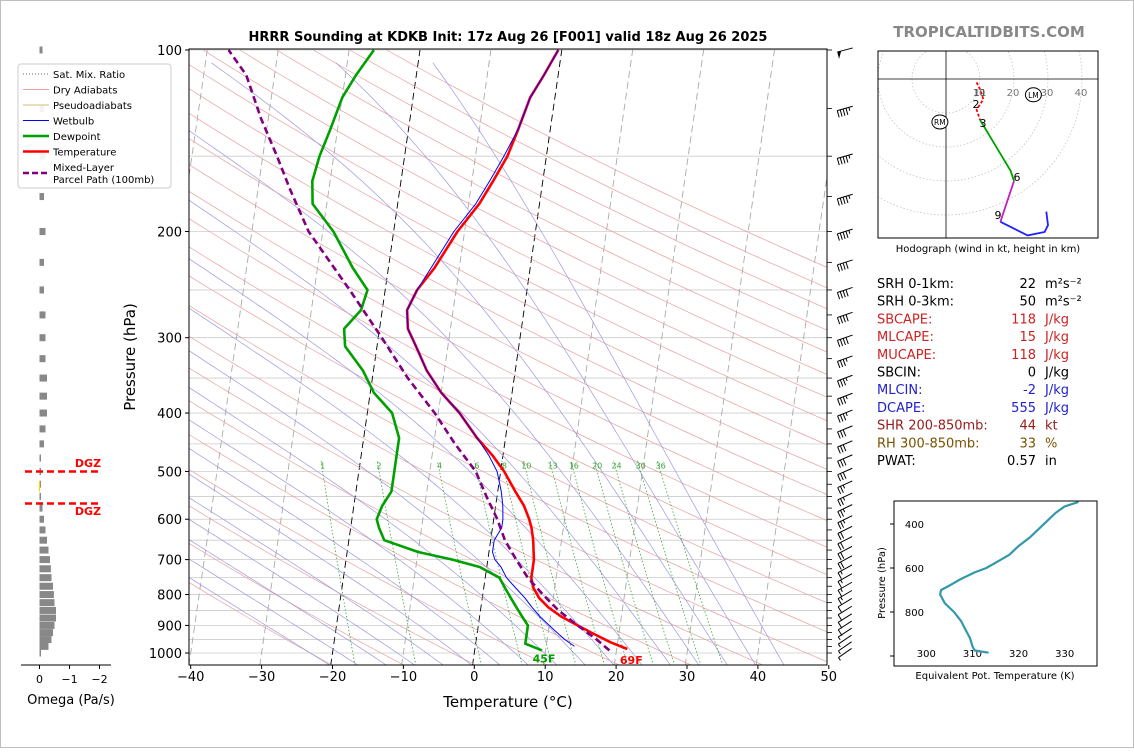  What do you see at coordinates (165, 654) in the screenshot?
I see `y-tick-label: 1000` at bounding box center [165, 654].